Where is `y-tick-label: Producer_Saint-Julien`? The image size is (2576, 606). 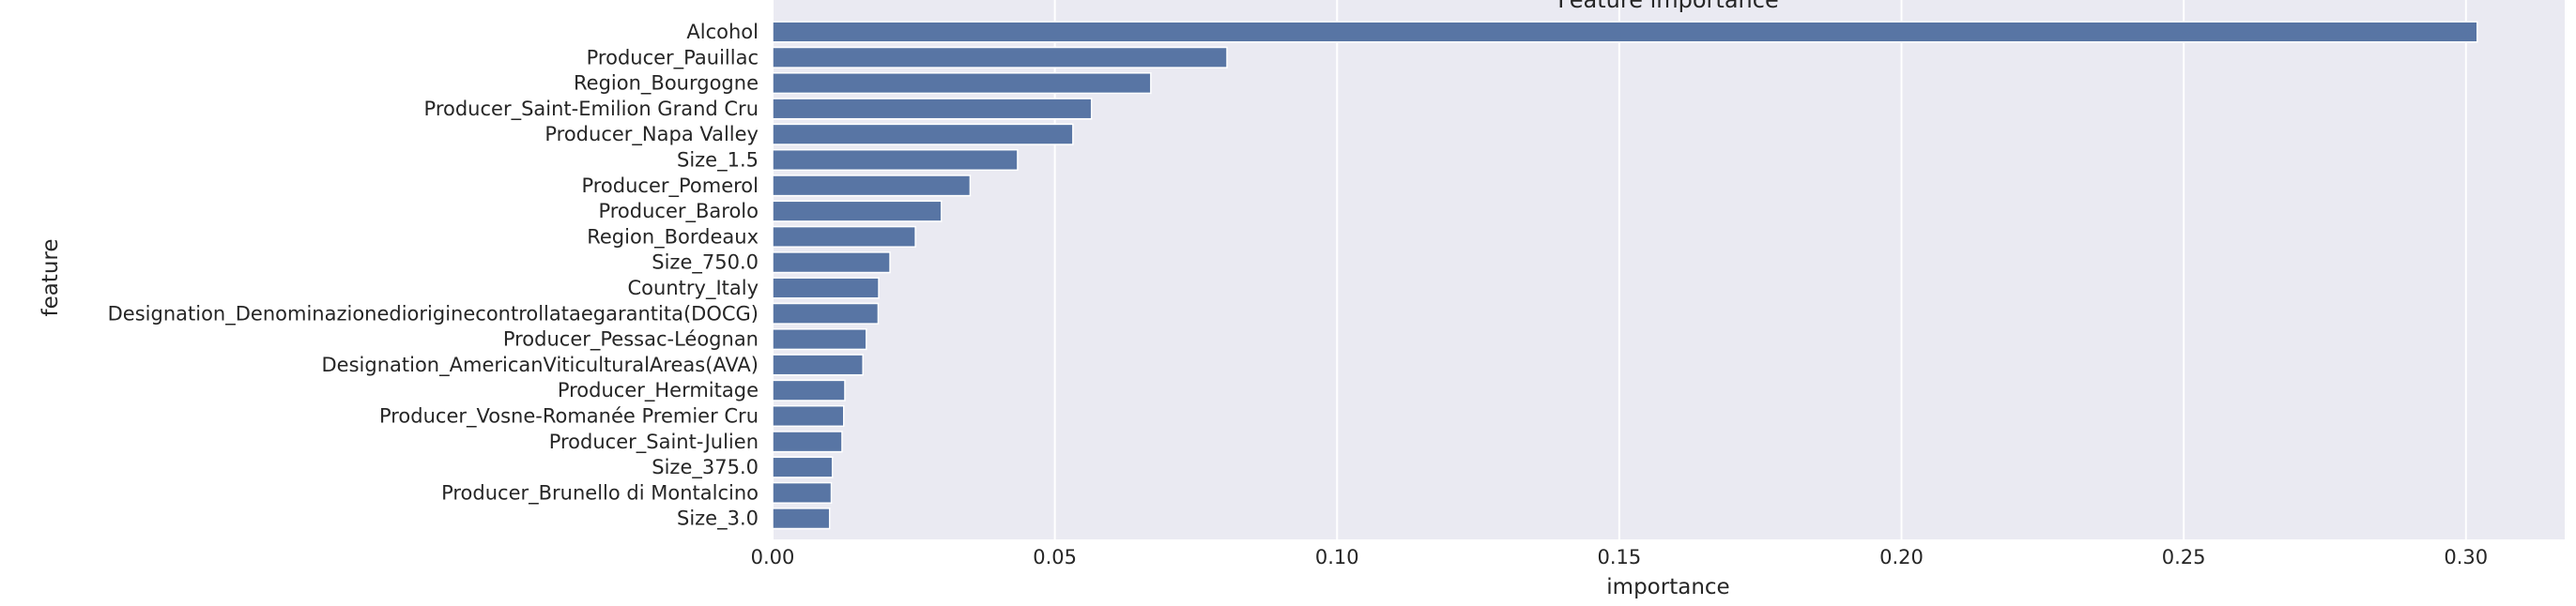 y-tick-label: Producer_Saint-Julien is located at coordinates (654, 442).